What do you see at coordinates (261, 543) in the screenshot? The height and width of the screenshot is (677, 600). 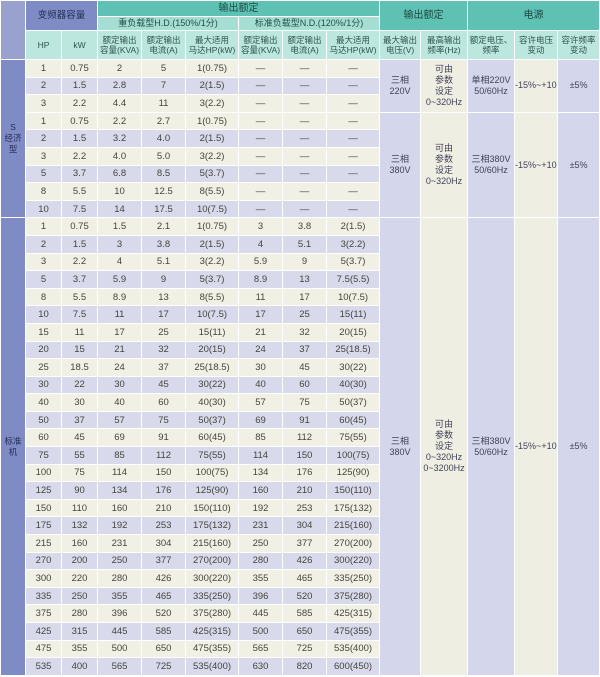 I see `nd-capacity-cell: 250` at bounding box center [261, 543].